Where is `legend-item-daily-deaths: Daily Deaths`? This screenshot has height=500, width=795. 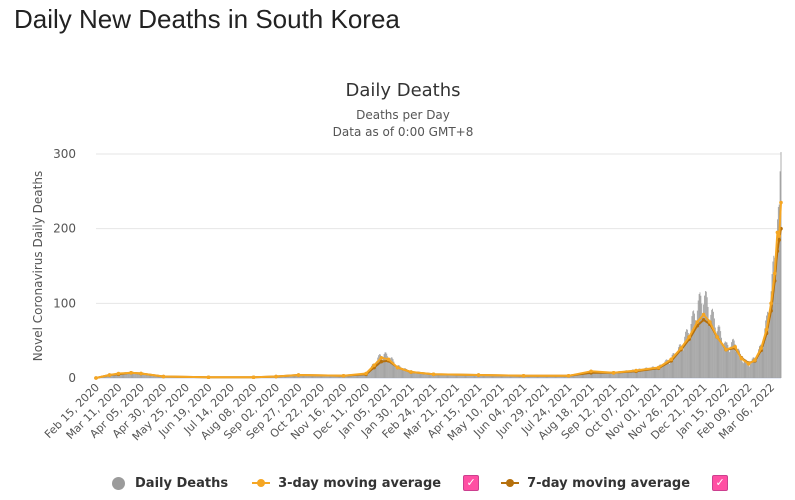
legend-item-daily-deaths: Daily Deaths is located at coordinates (170, 483).